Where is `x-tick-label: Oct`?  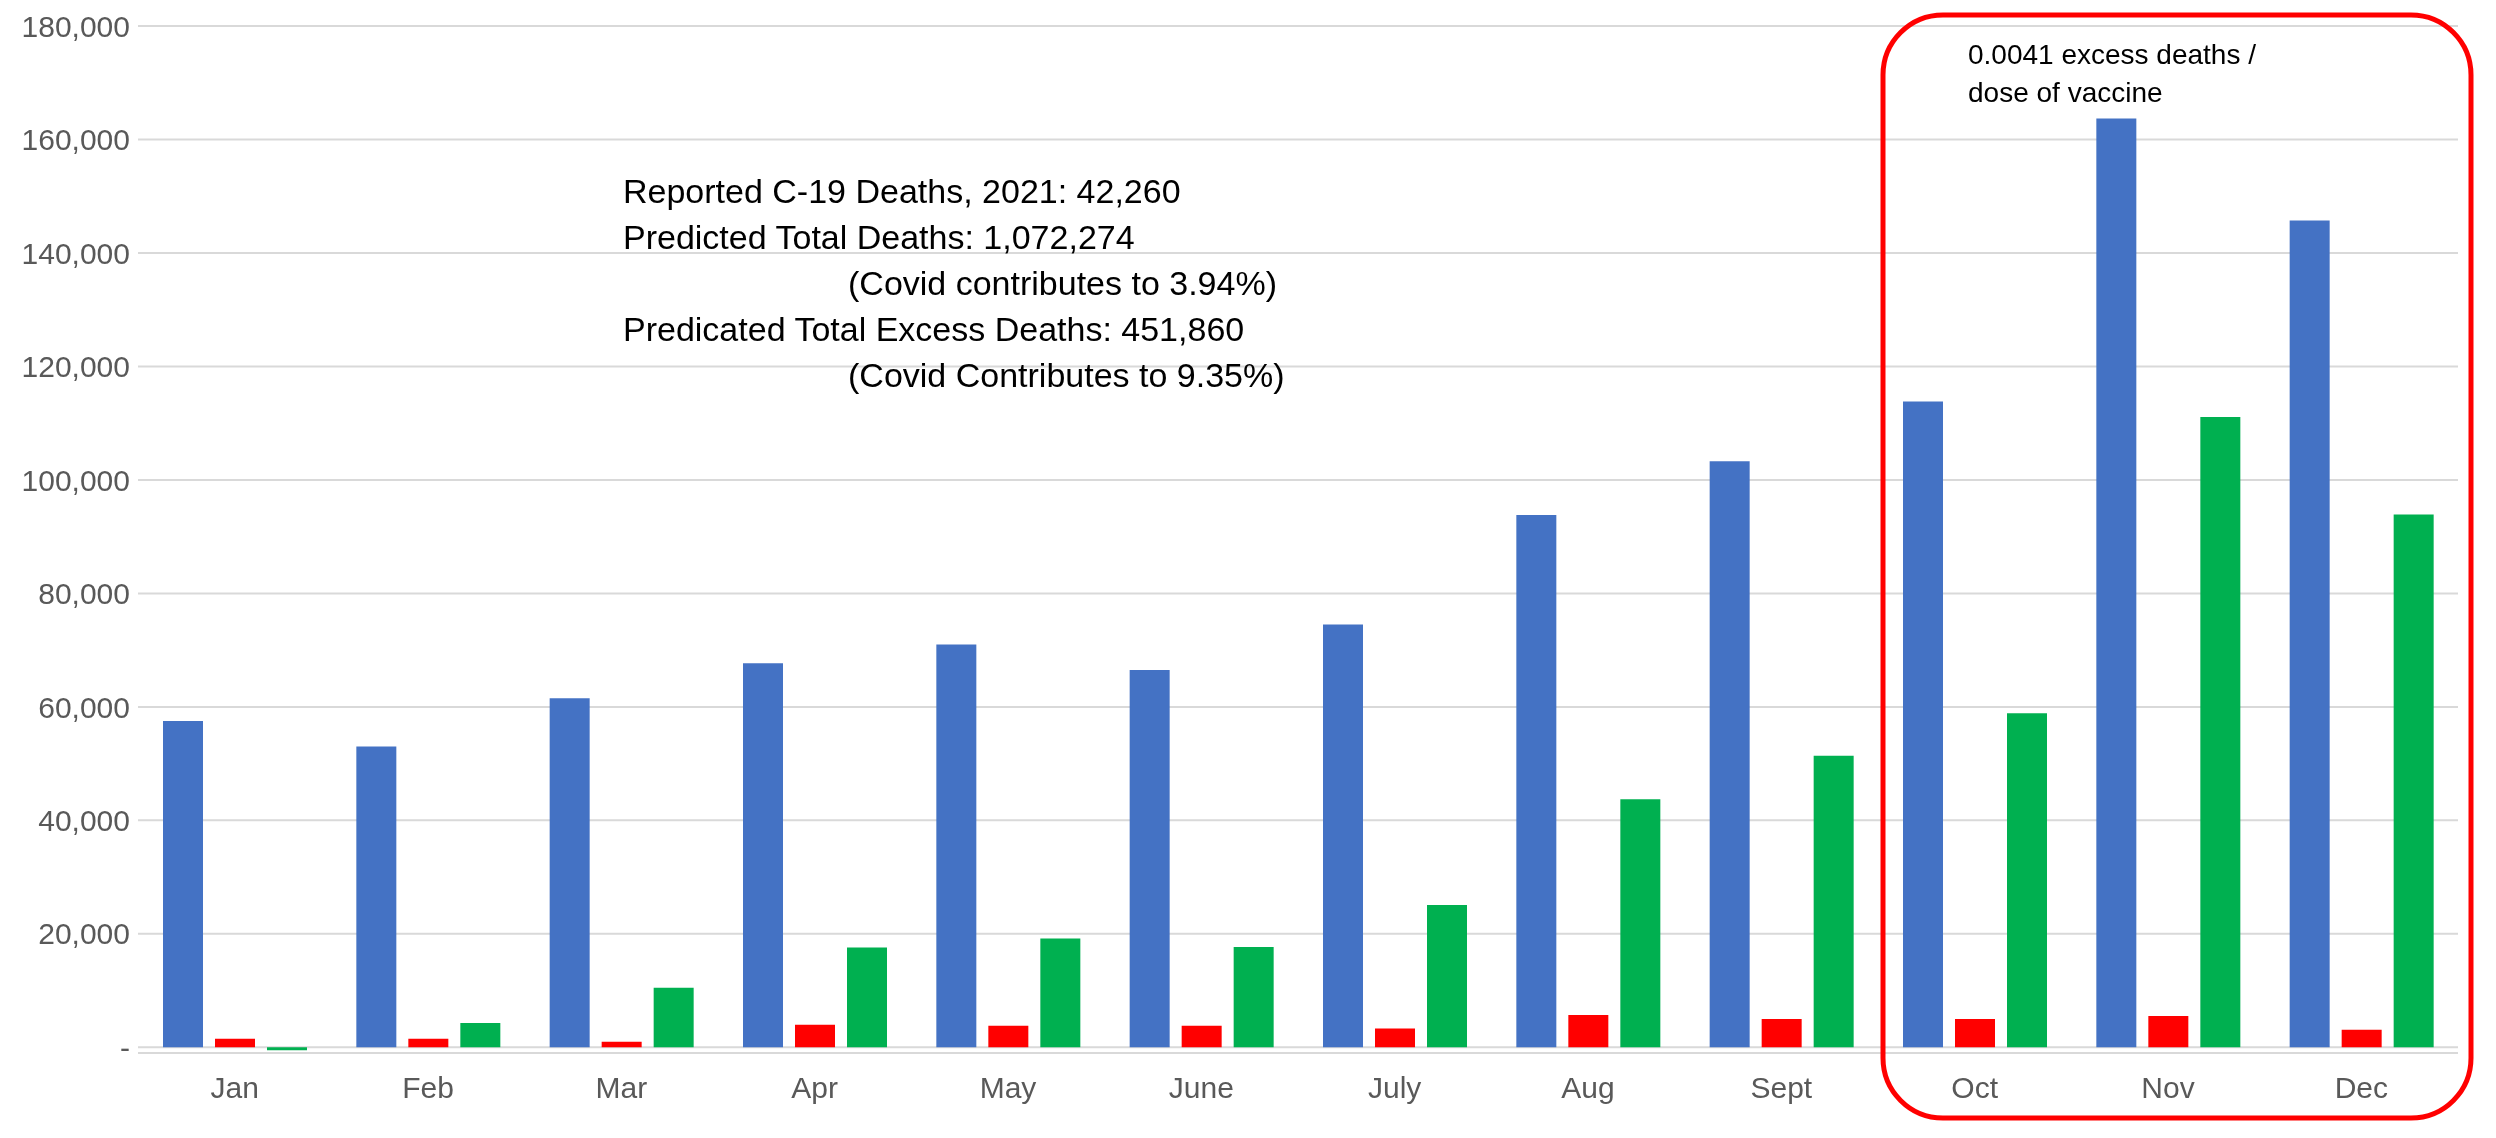
x-tick-label: Oct is located at coordinates (1975, 1088).